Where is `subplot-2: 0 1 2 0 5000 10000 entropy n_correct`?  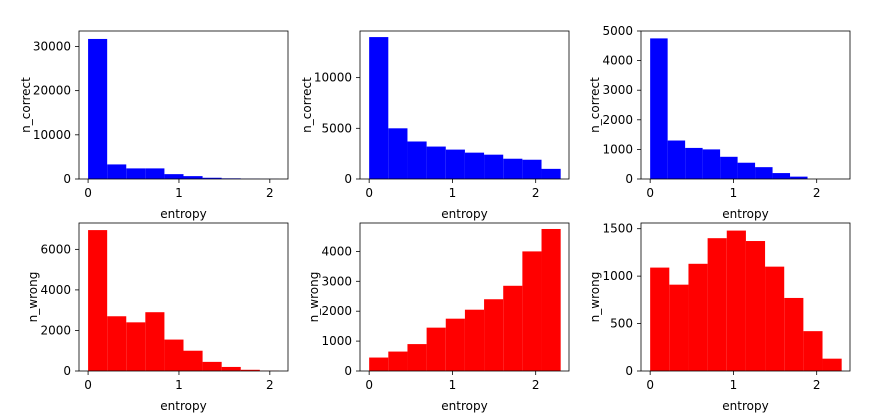
subplot-2: 0 1 2 0 5000 10000 entropy n_correct is located at coordinates (435, 125).